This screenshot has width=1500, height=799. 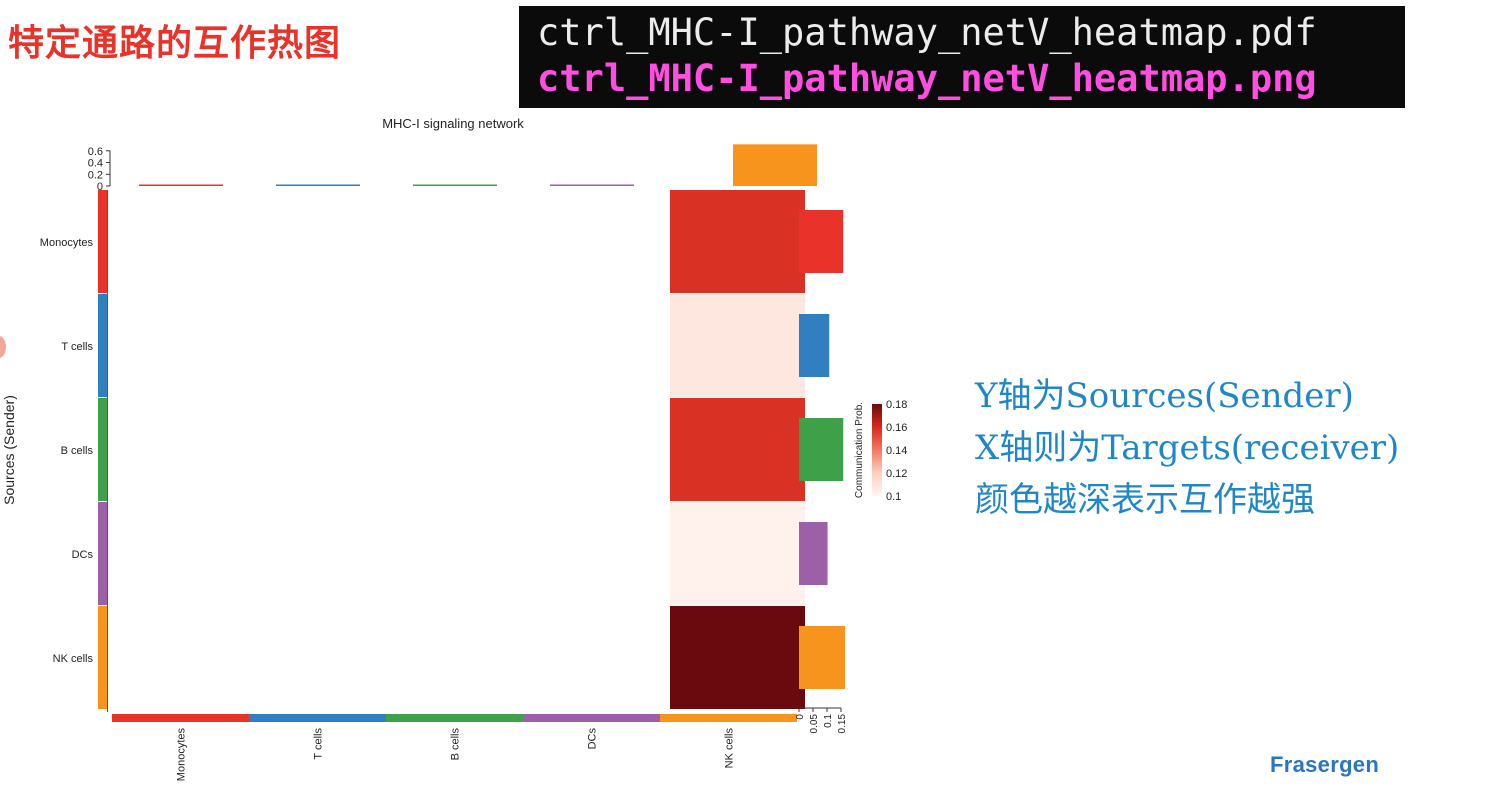 What do you see at coordinates (737, 241) in the screenshot?
I see `heat-cell-monocytes-nk-cells` at bounding box center [737, 241].